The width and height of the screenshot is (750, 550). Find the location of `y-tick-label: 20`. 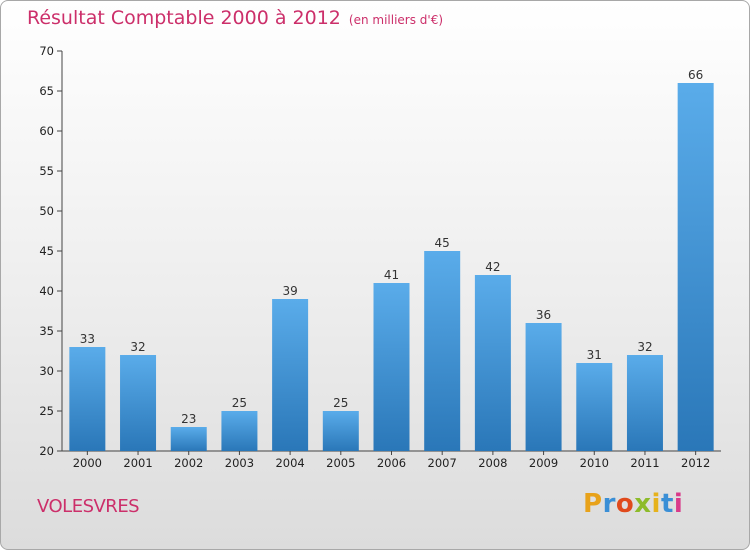

y-tick-label: 20 is located at coordinates (46, 451).